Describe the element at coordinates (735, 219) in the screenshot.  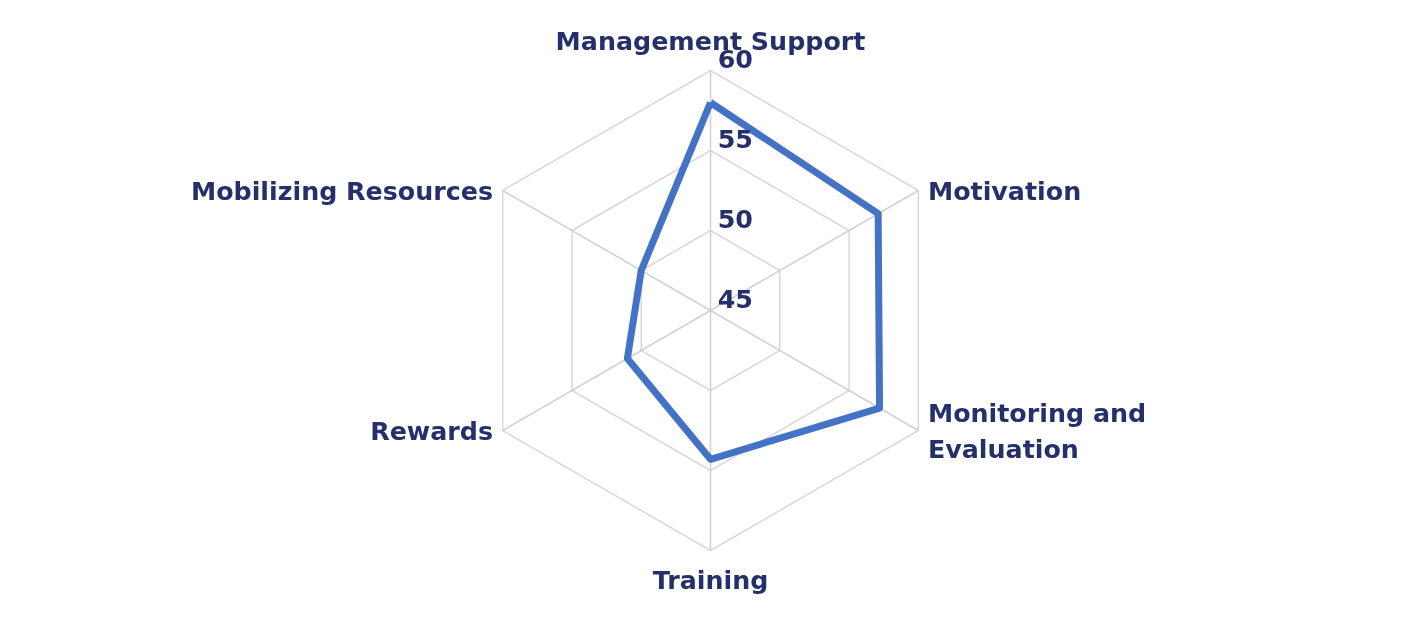
I see `y-tick-label: 50` at that location.